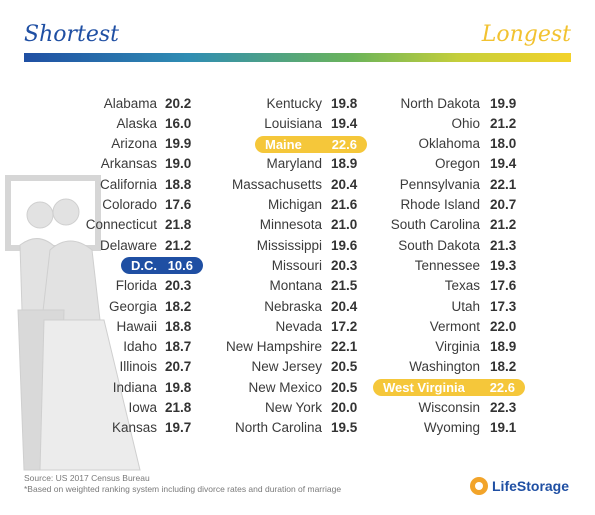 This screenshot has width=595, height=515. I want to click on state-value: 16.0, so click(178, 123).